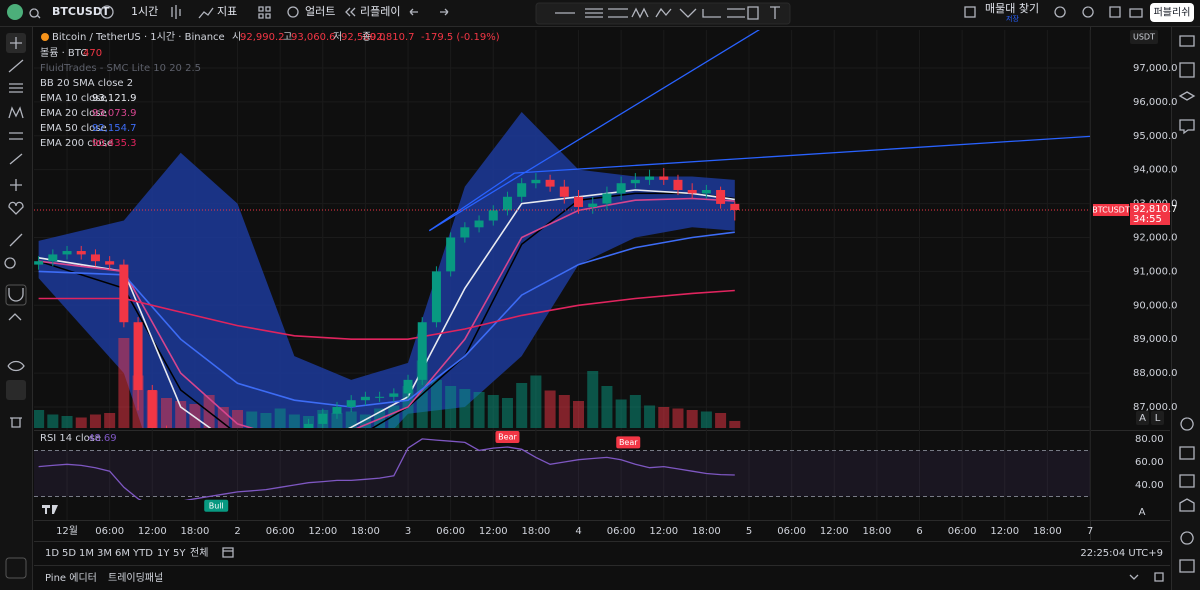 This screenshot has width=1200, height=590. What do you see at coordinates (320, 11) in the screenshot?
I see `alert: 얼러트` at bounding box center [320, 11].